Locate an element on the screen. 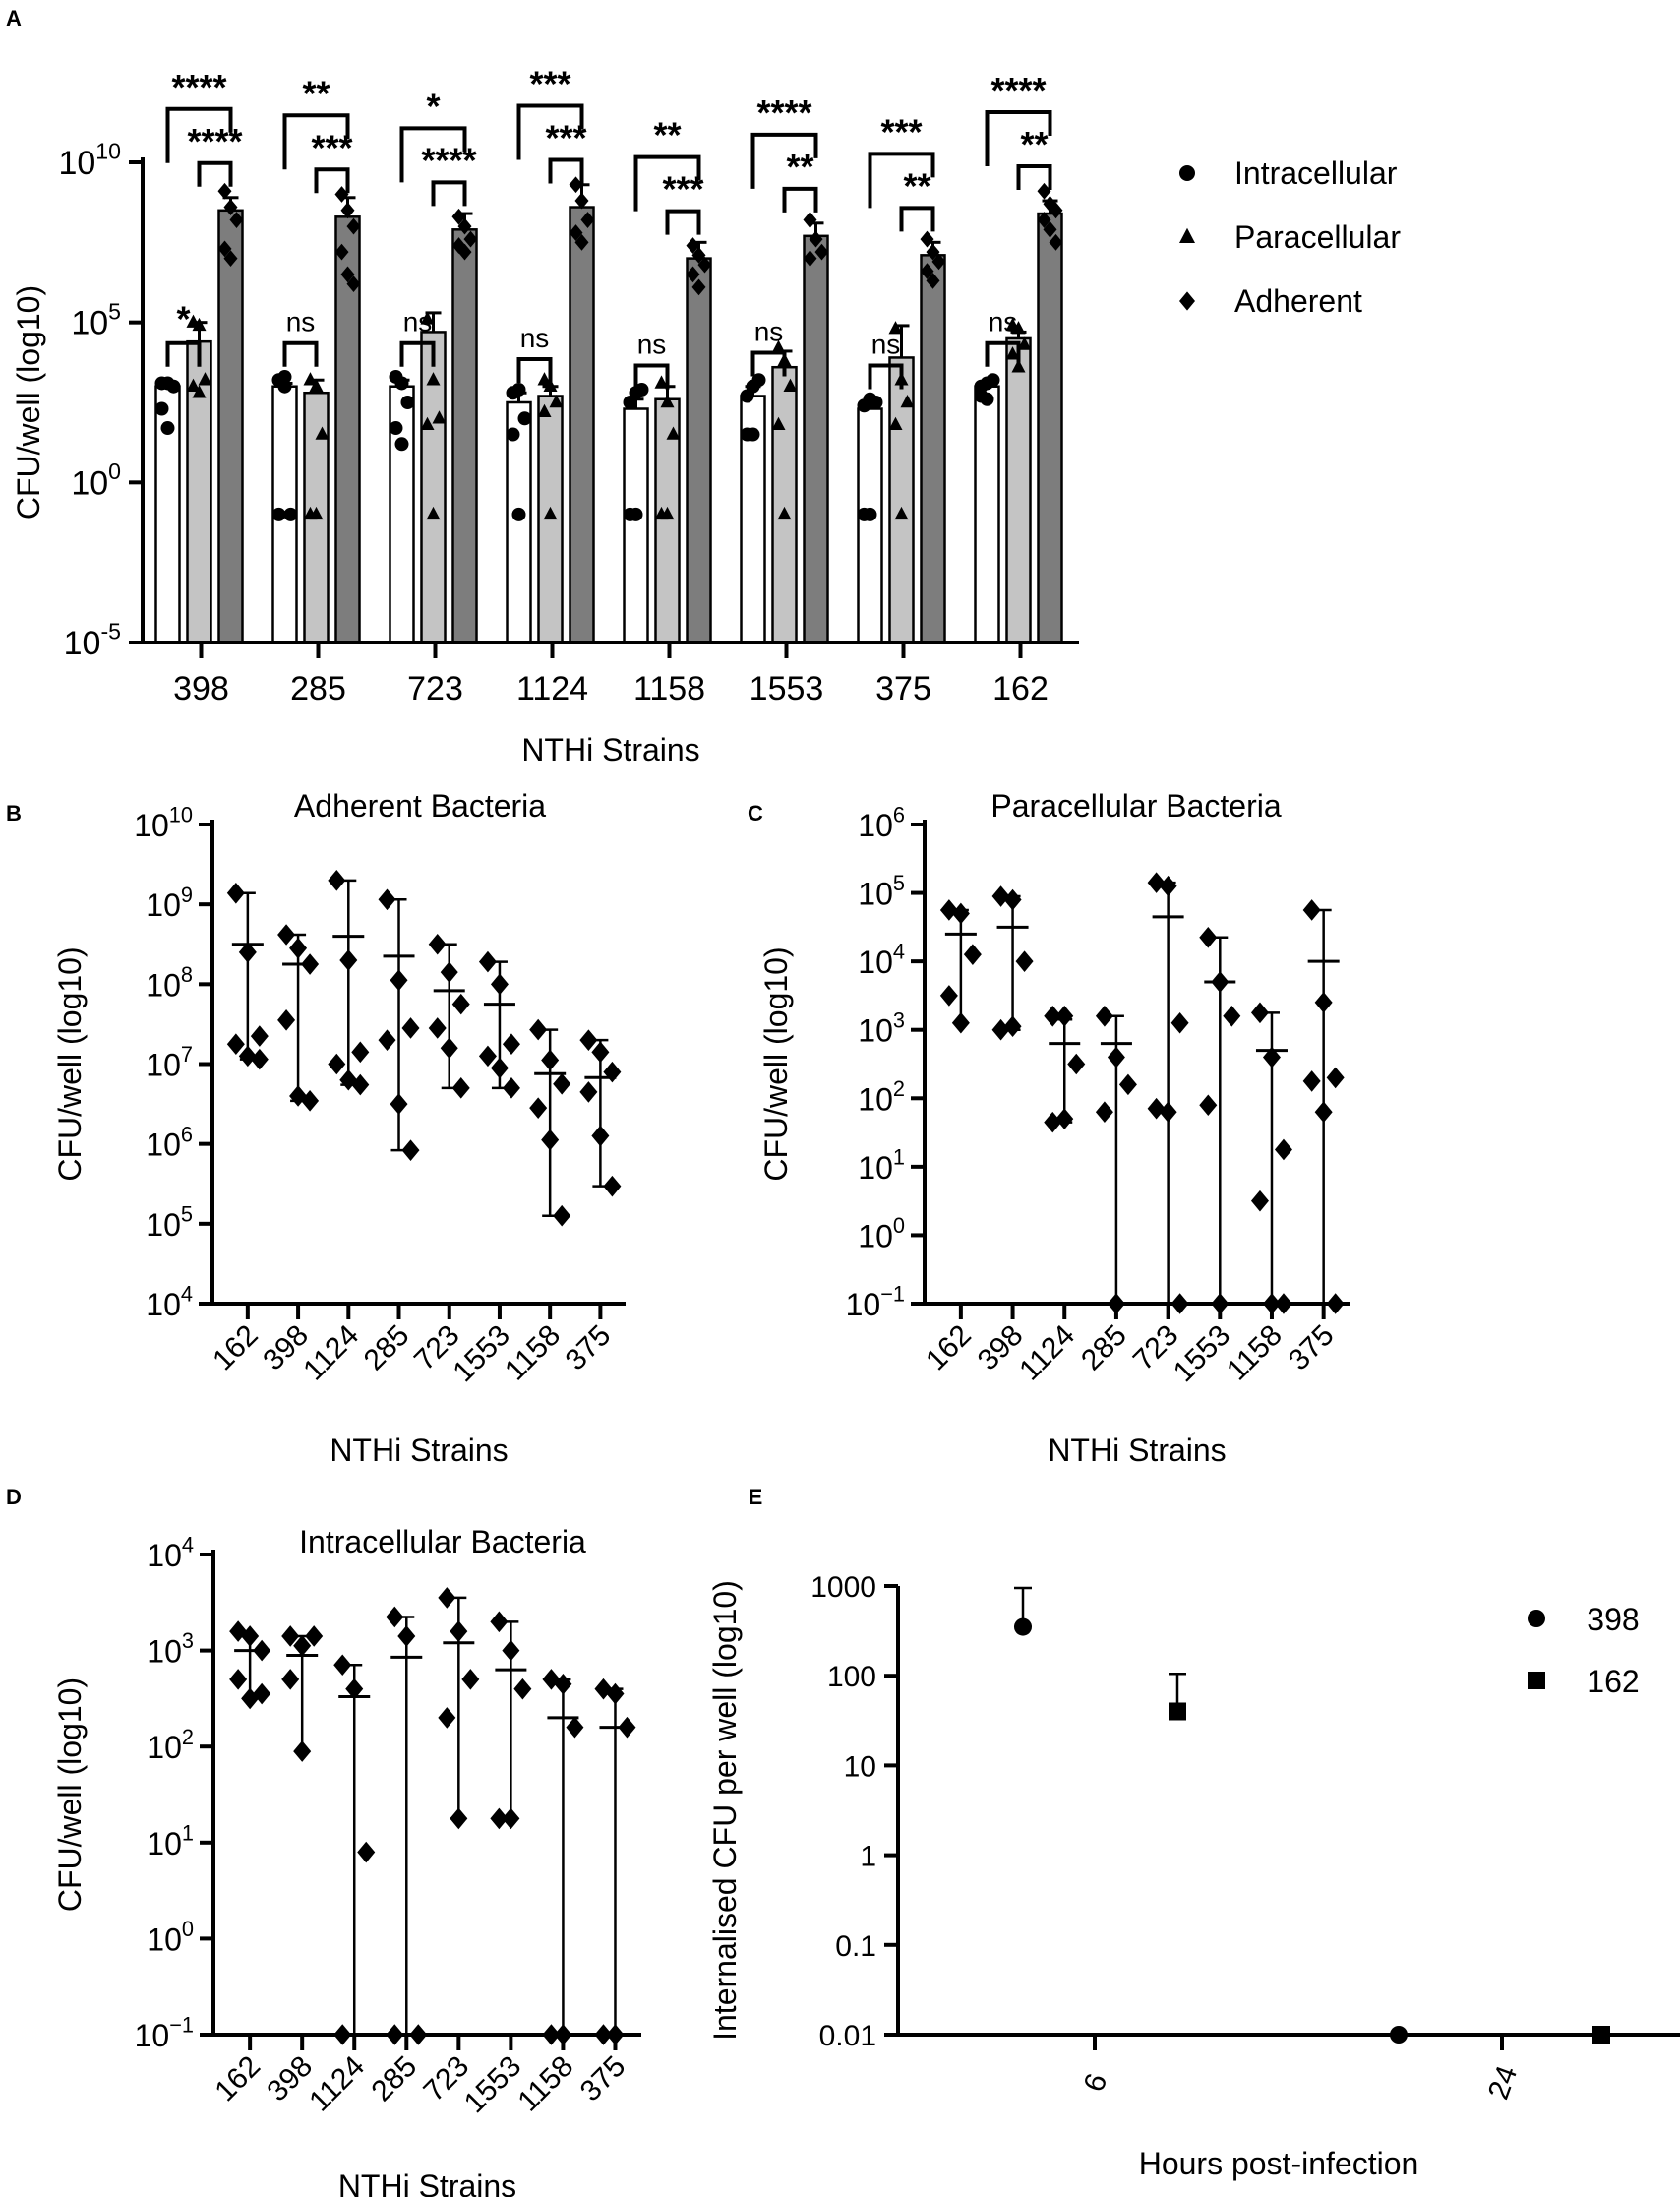 This screenshot has width=1680, height=2197. panel-label: D is located at coordinates (14, 1497).